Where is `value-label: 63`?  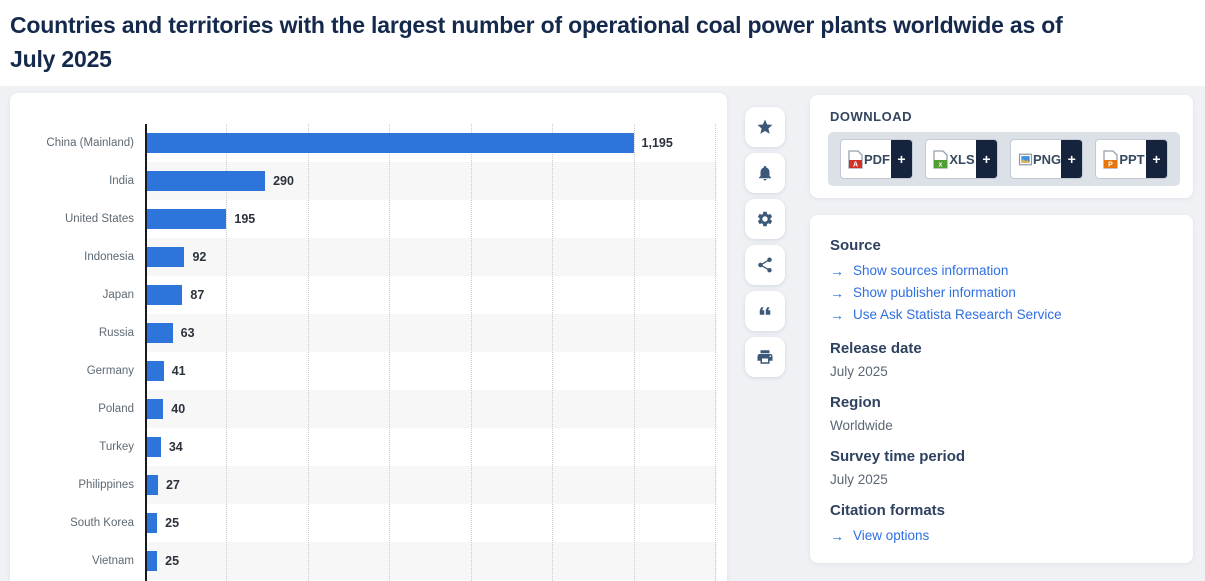
value-label: 63 is located at coordinates (187, 333).